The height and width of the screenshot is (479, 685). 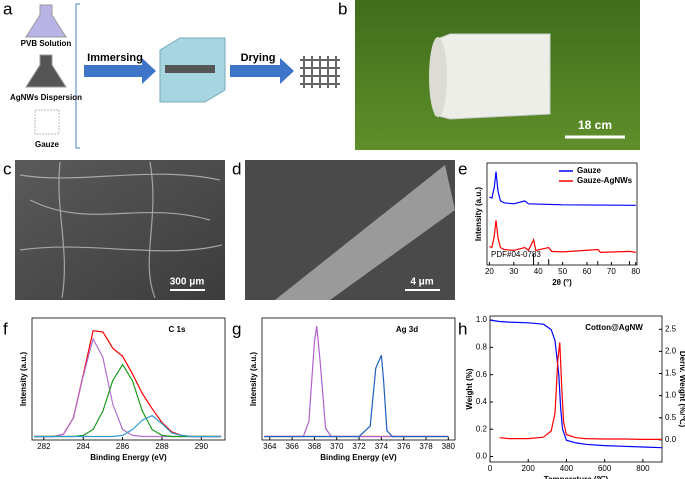 What do you see at coordinates (614, 327) in the screenshot?
I see `chart-title: Cotton@AgNW` at bounding box center [614, 327].